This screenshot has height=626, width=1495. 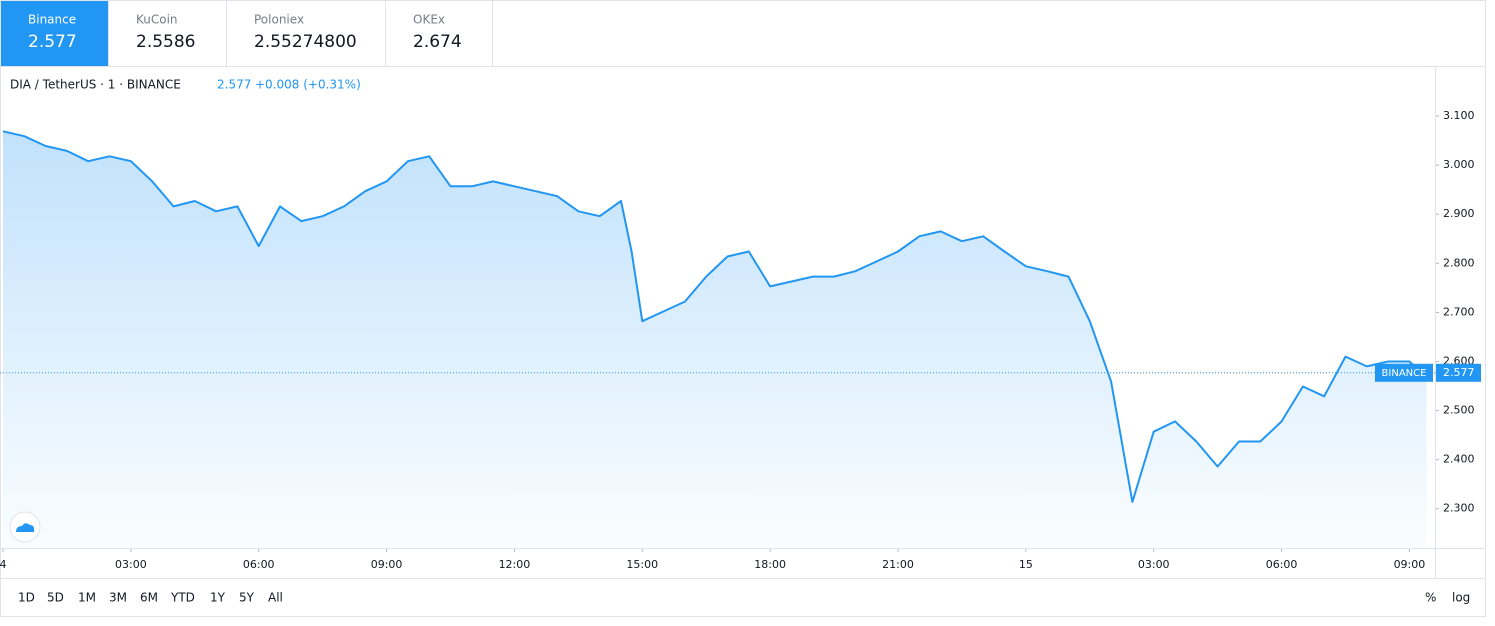 I want to click on toolbar: 1D 5D 1M 3M 6M YTD 1Y 5Y All% log, so click(x=744, y=598).